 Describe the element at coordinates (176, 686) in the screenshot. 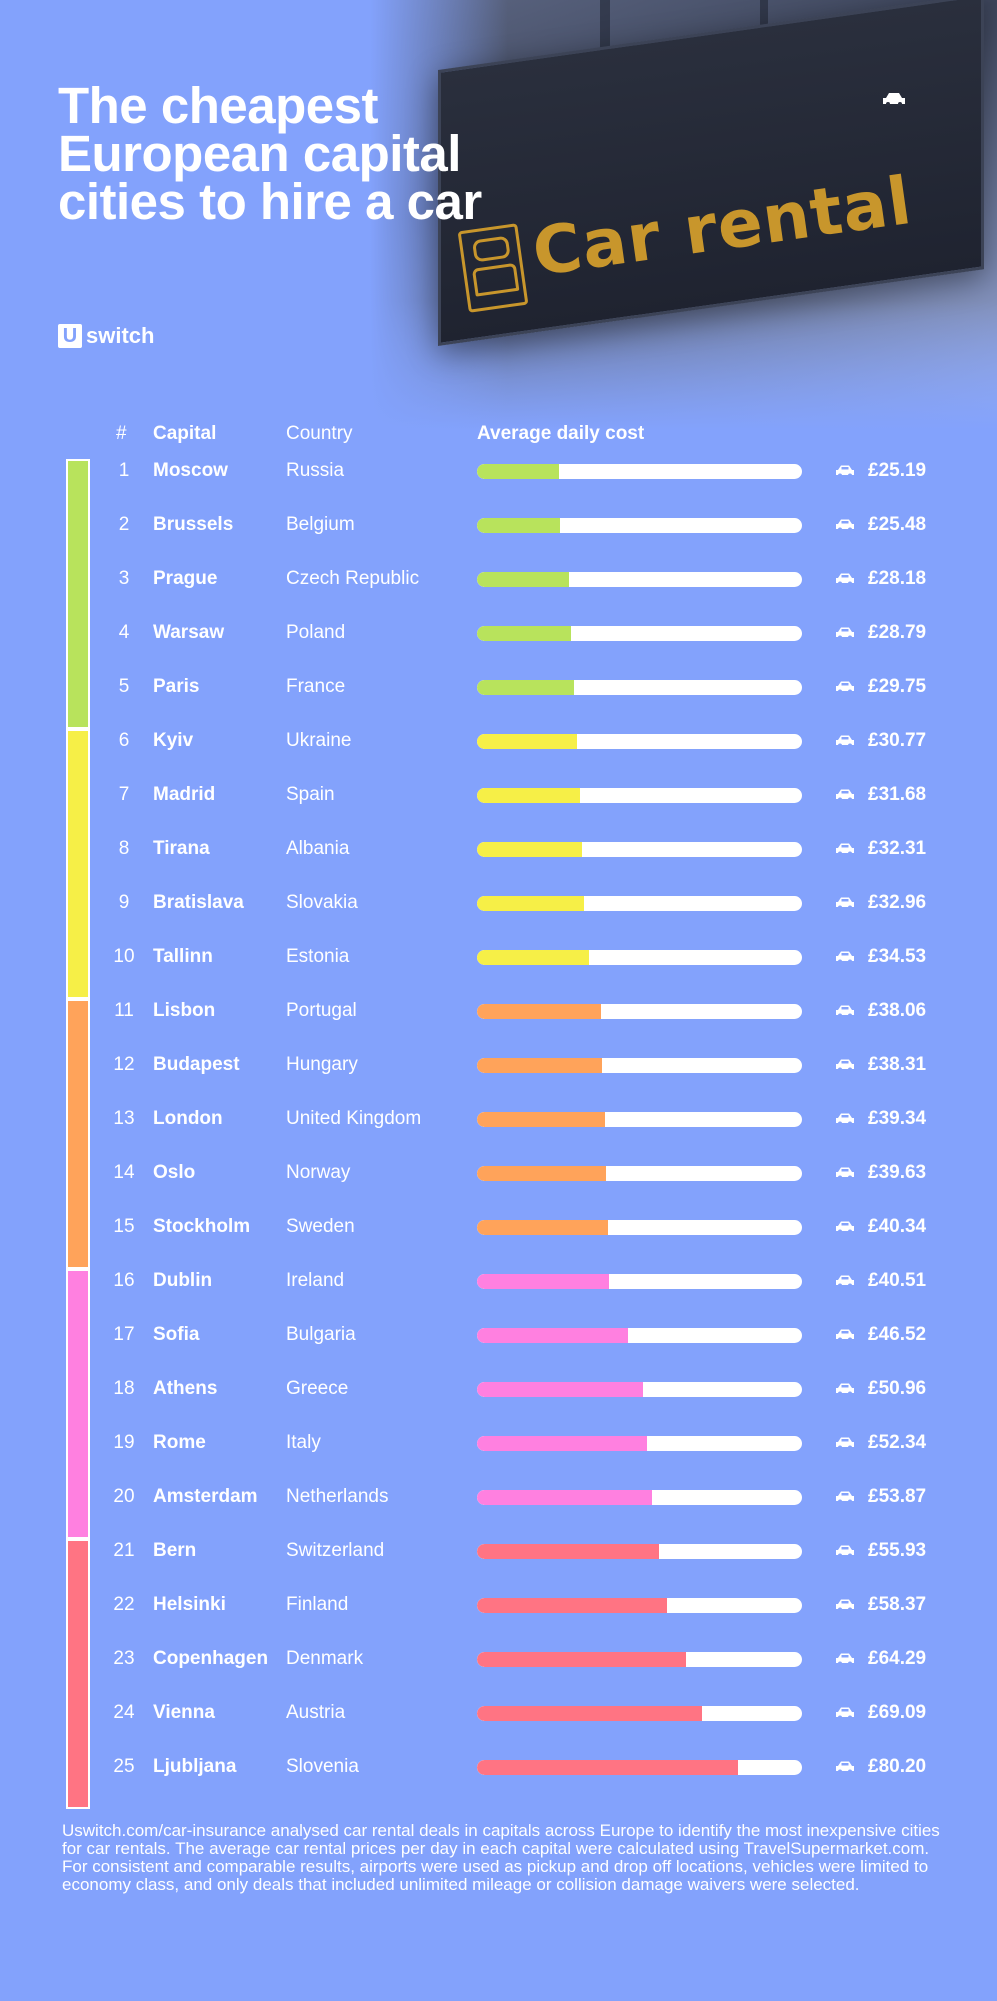

I see `capital-name: Paris` at that location.